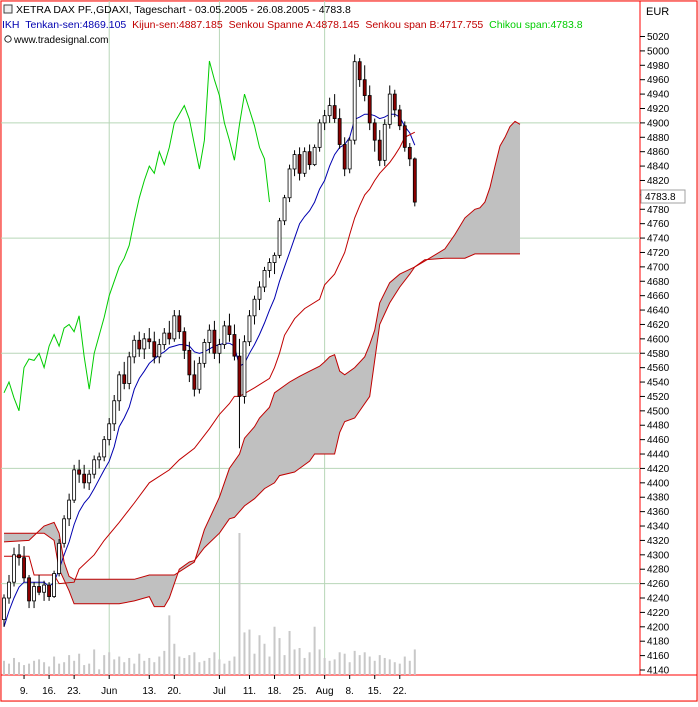 The width and height of the screenshot is (698, 707). I want to click on y-tick-label: 4180, so click(658, 642).